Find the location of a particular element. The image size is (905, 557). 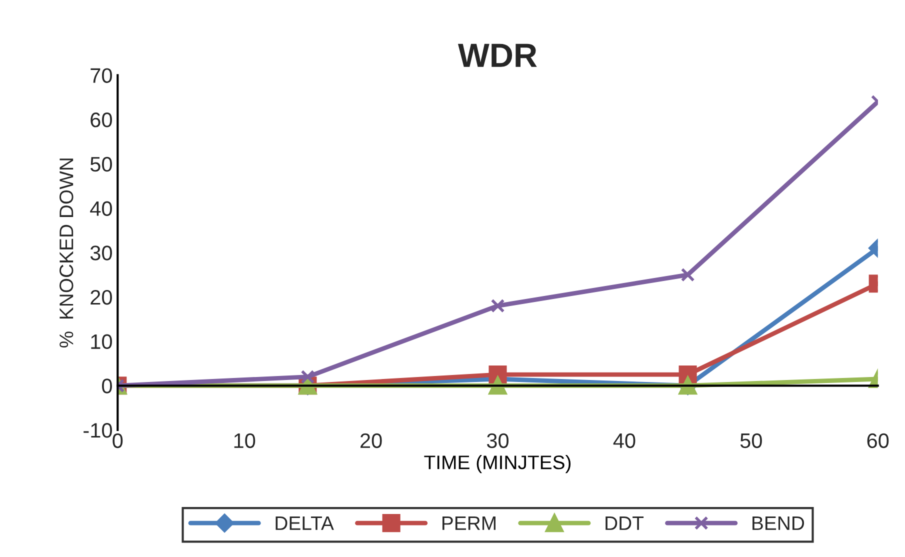

x-tick-label: 40 is located at coordinates (624, 440).